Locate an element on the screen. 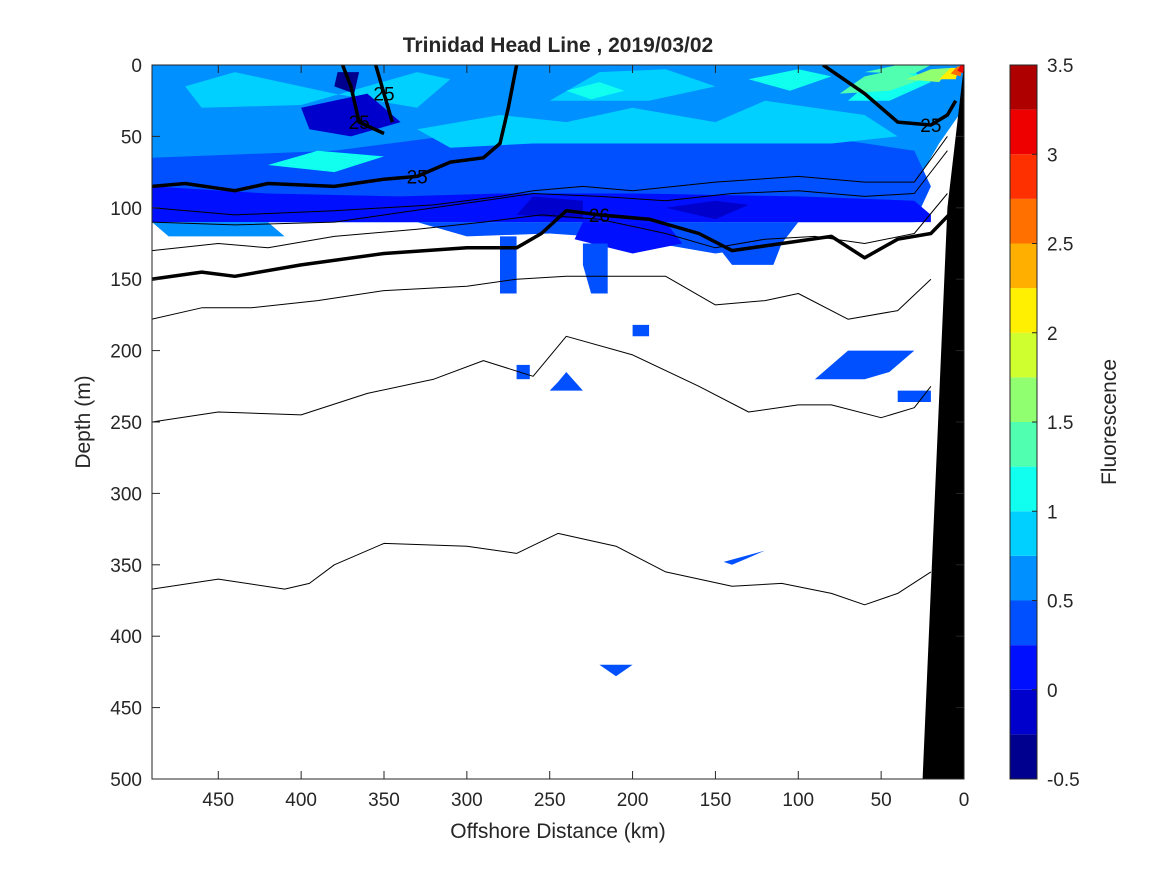  y-tick-label-0: 0 is located at coordinates (136, 66).